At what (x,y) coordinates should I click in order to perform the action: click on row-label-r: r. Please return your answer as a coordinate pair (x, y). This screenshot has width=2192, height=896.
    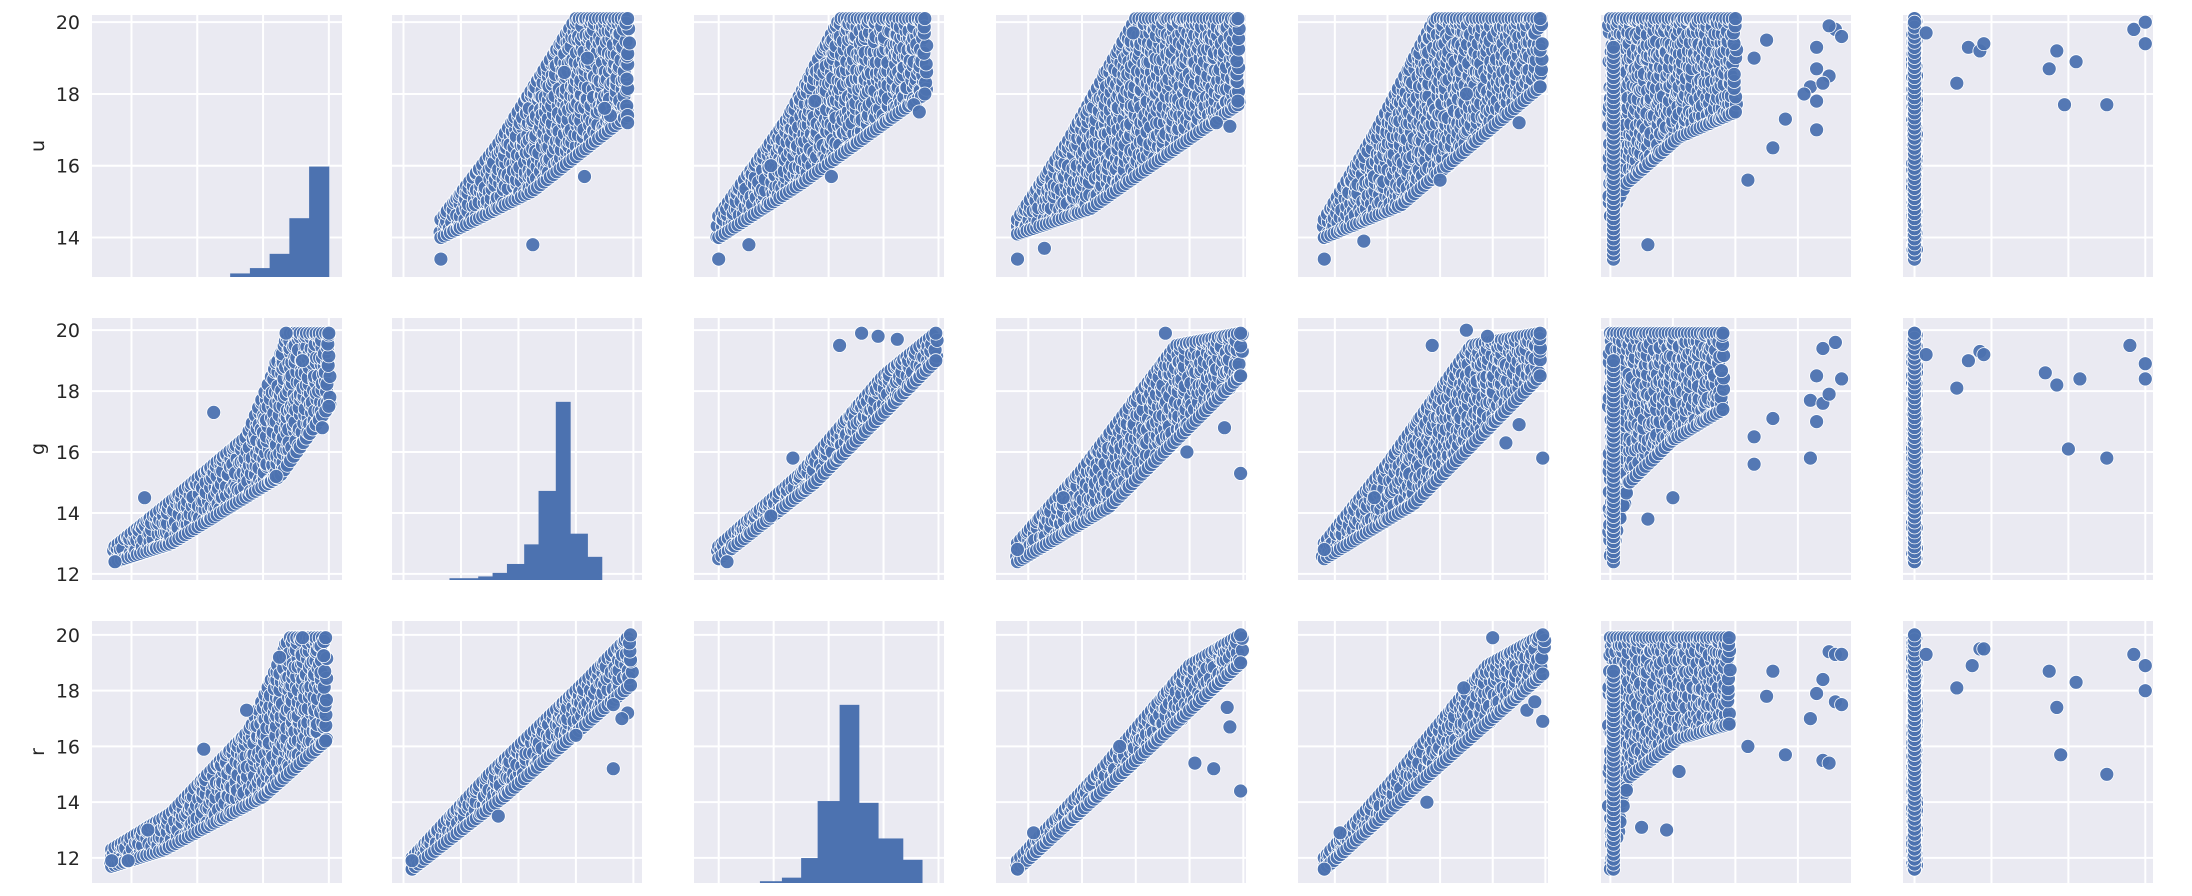
    Looking at the image, I should click on (38, 752).